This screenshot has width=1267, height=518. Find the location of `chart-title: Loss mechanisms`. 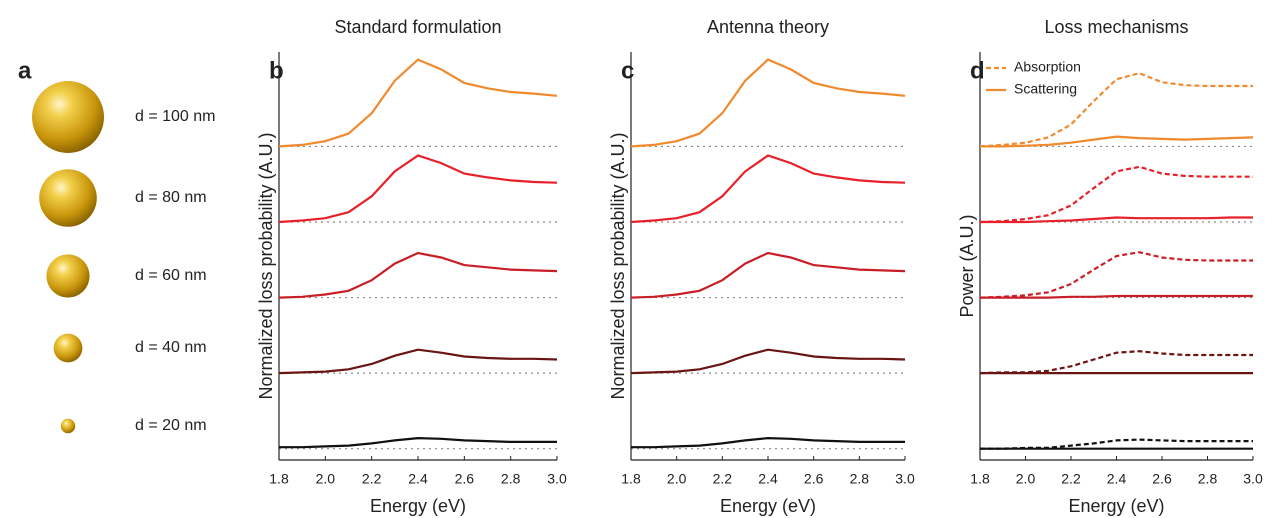

chart-title: Loss mechanisms is located at coordinates (1116, 27).